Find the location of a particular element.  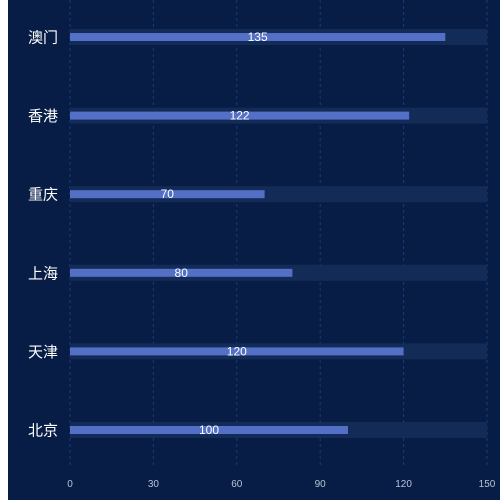

bar-value-label: 122 is located at coordinates (240, 116).